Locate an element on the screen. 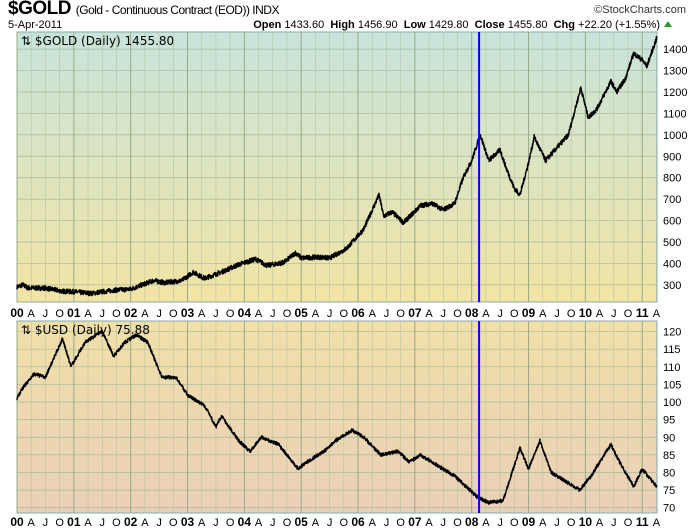 The width and height of the screenshot is (700, 530). y-tick-label: 90 is located at coordinates (669, 438).